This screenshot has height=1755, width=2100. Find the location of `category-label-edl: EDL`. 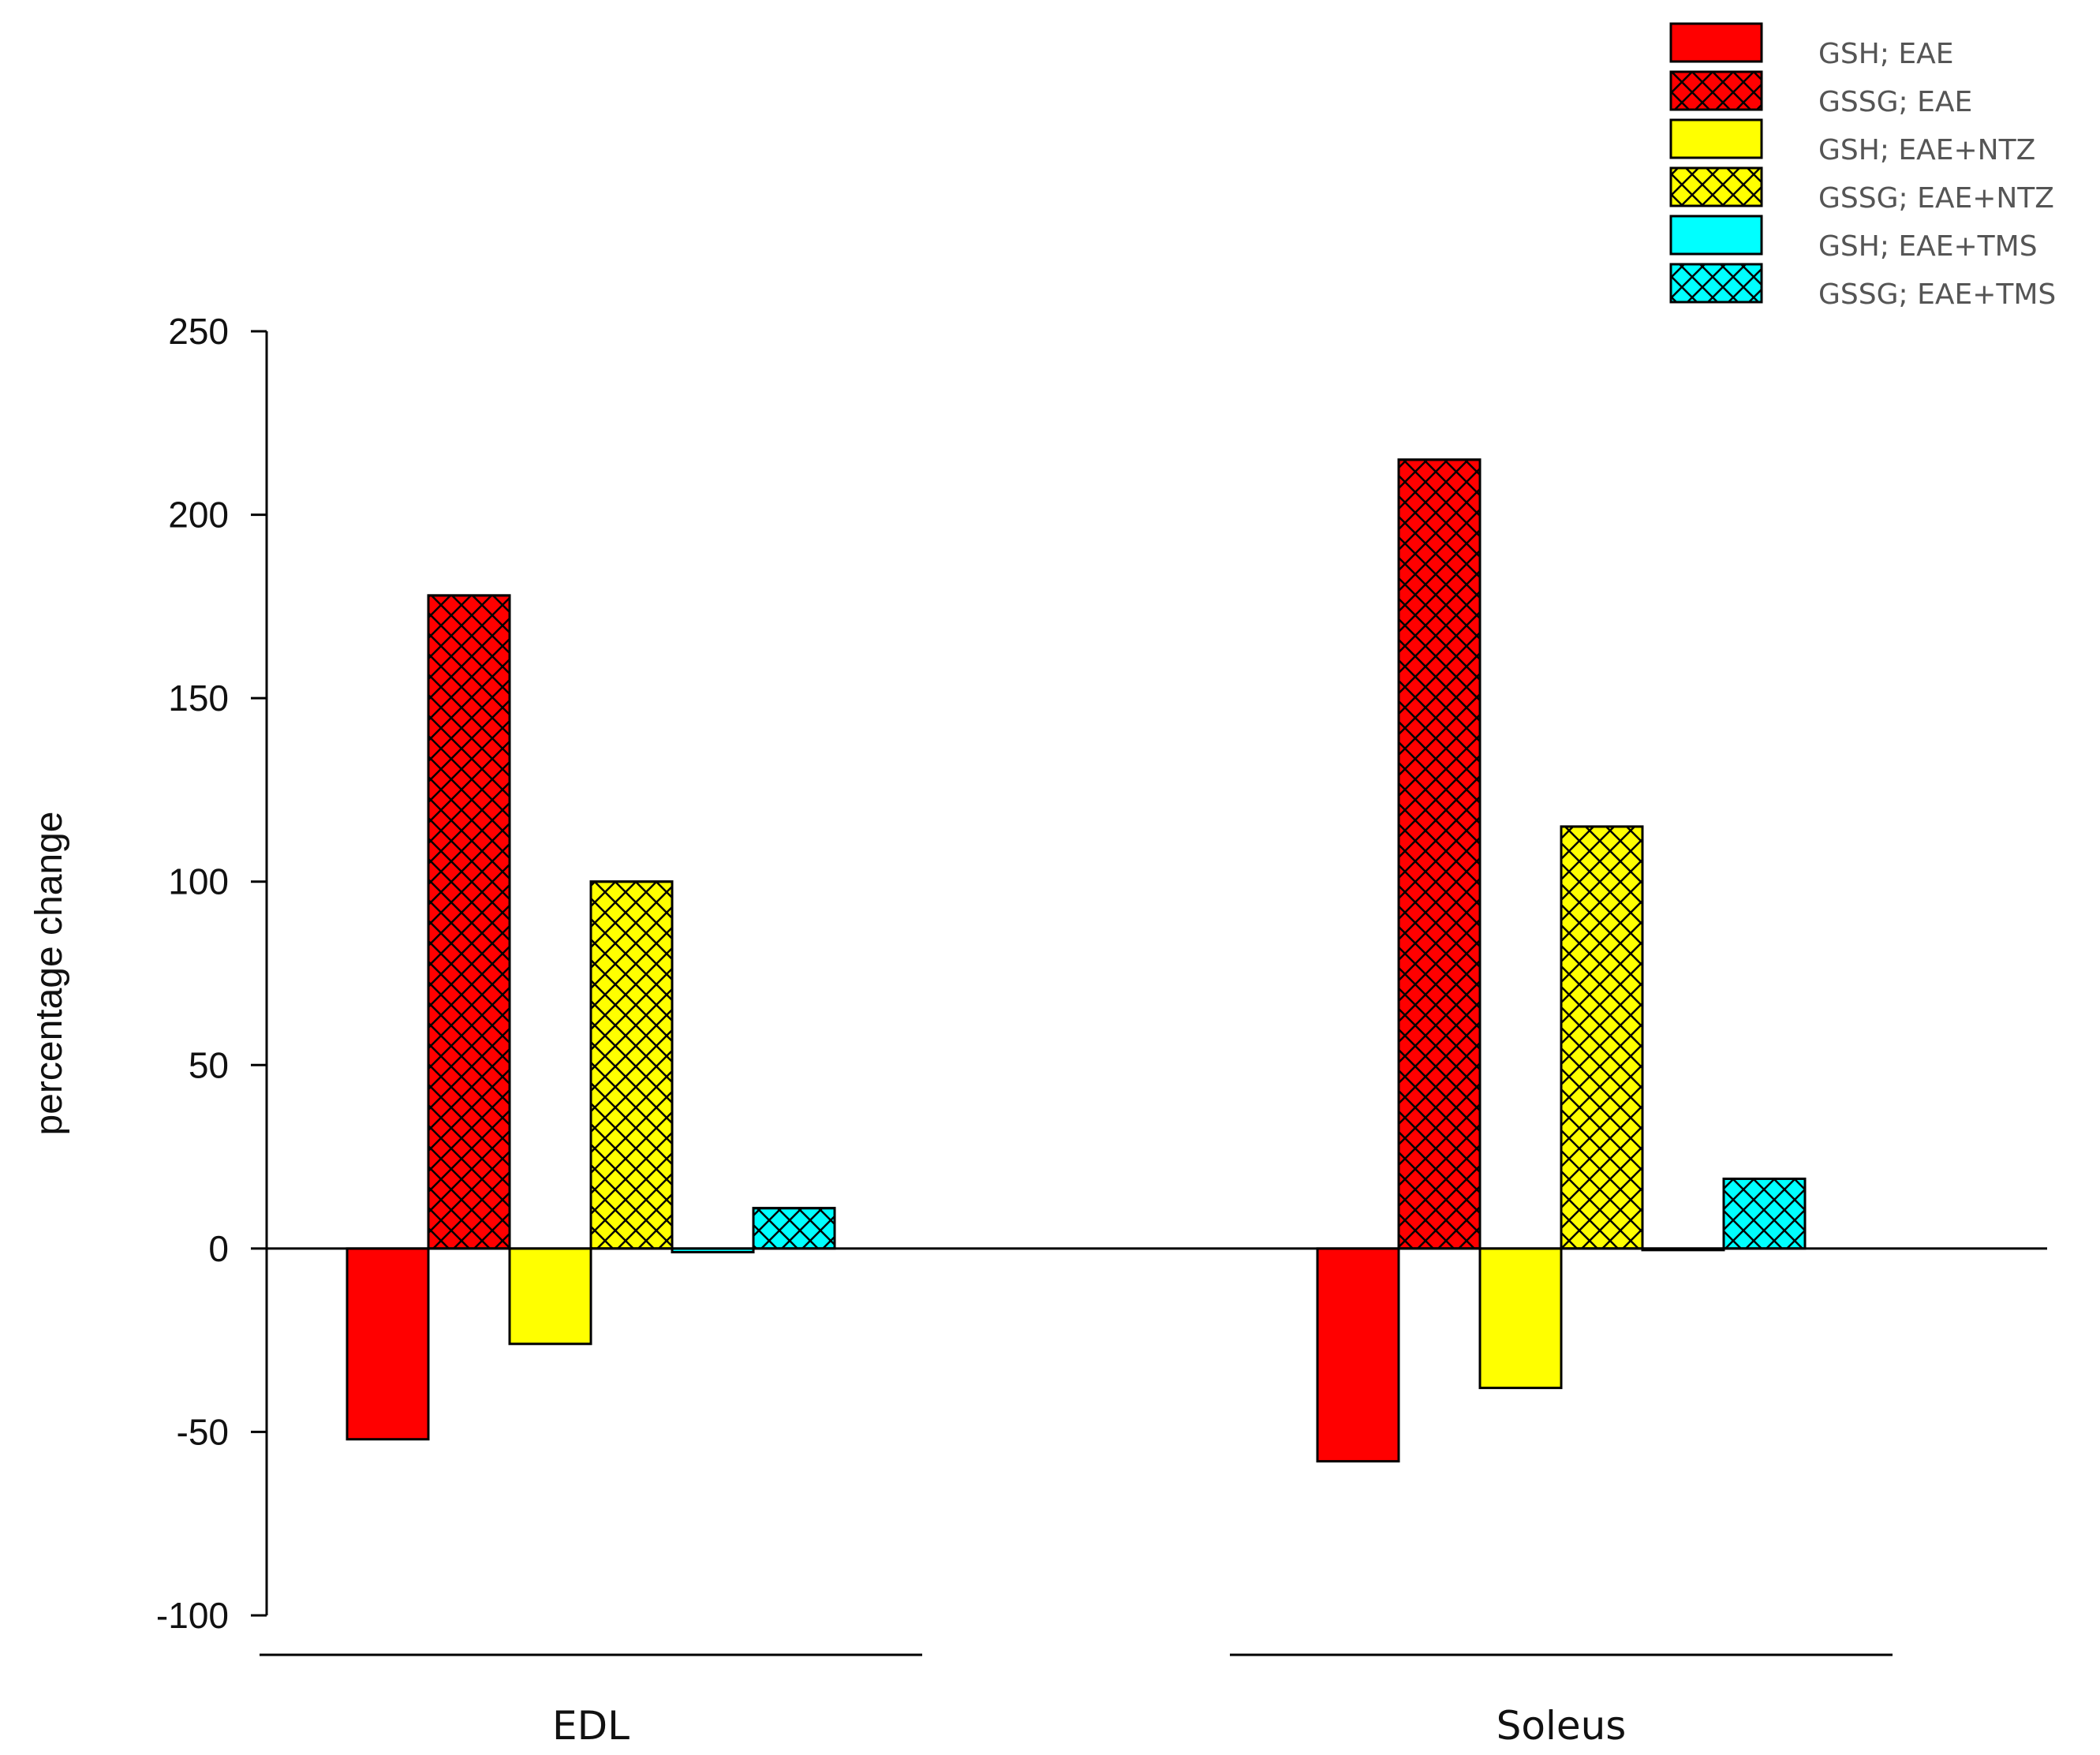

category-label-edl: EDL is located at coordinates (591, 1726).